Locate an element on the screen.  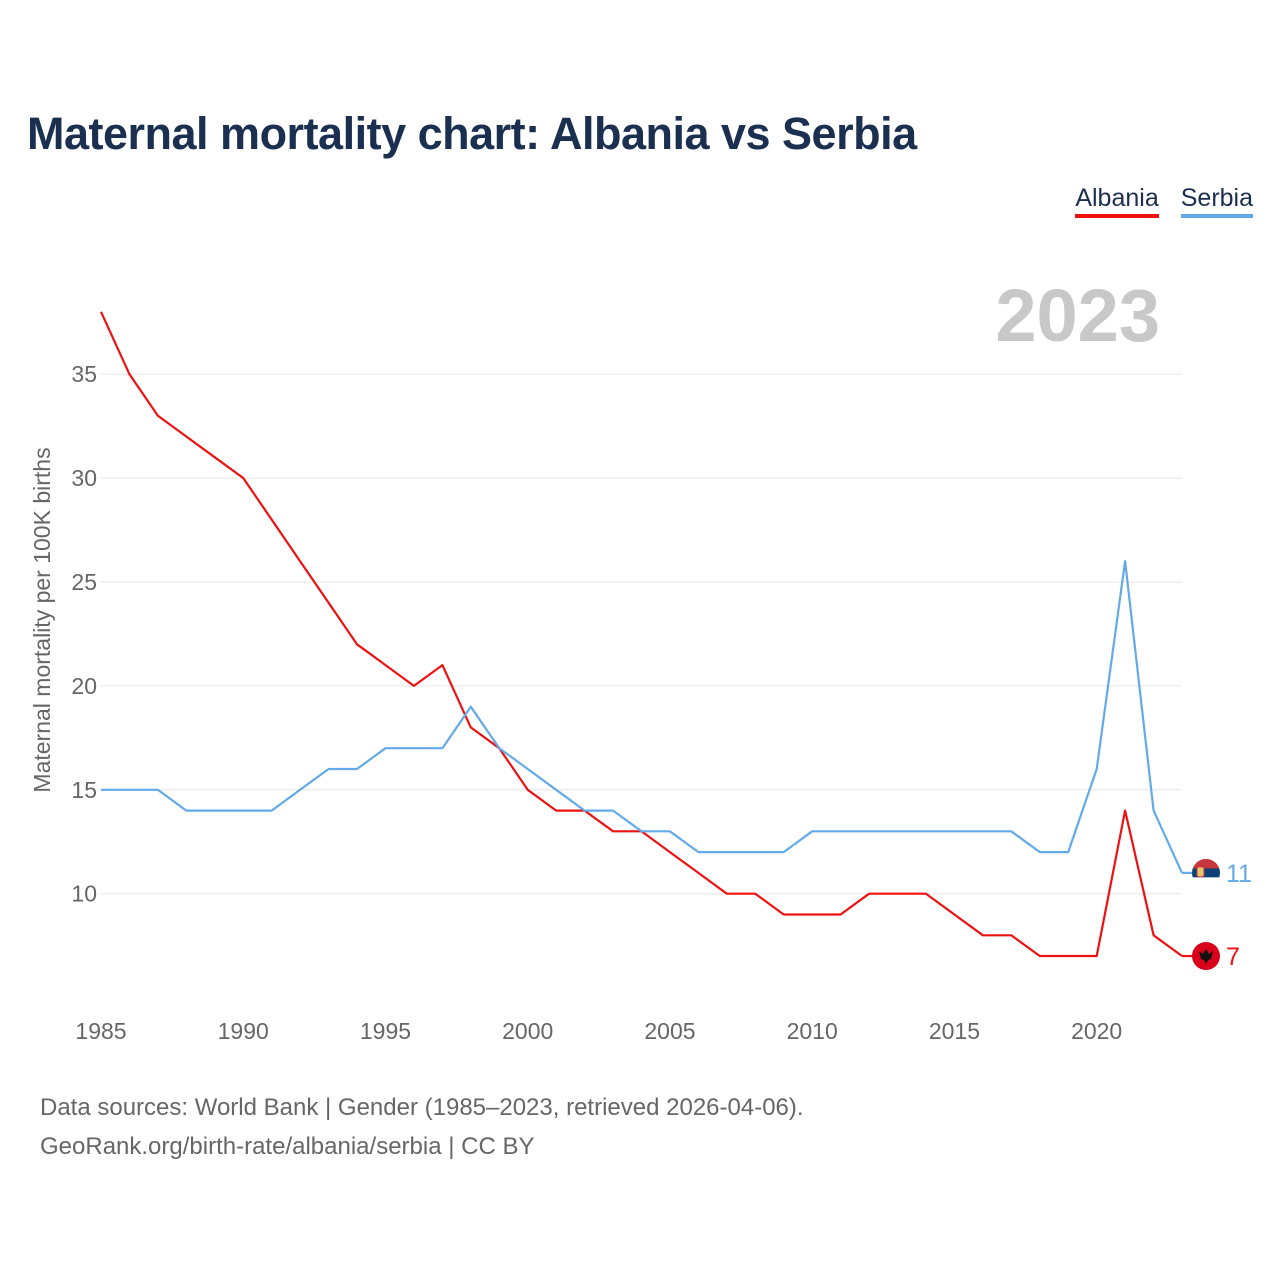
flag-albania-eagle is located at coordinates (1206, 957).